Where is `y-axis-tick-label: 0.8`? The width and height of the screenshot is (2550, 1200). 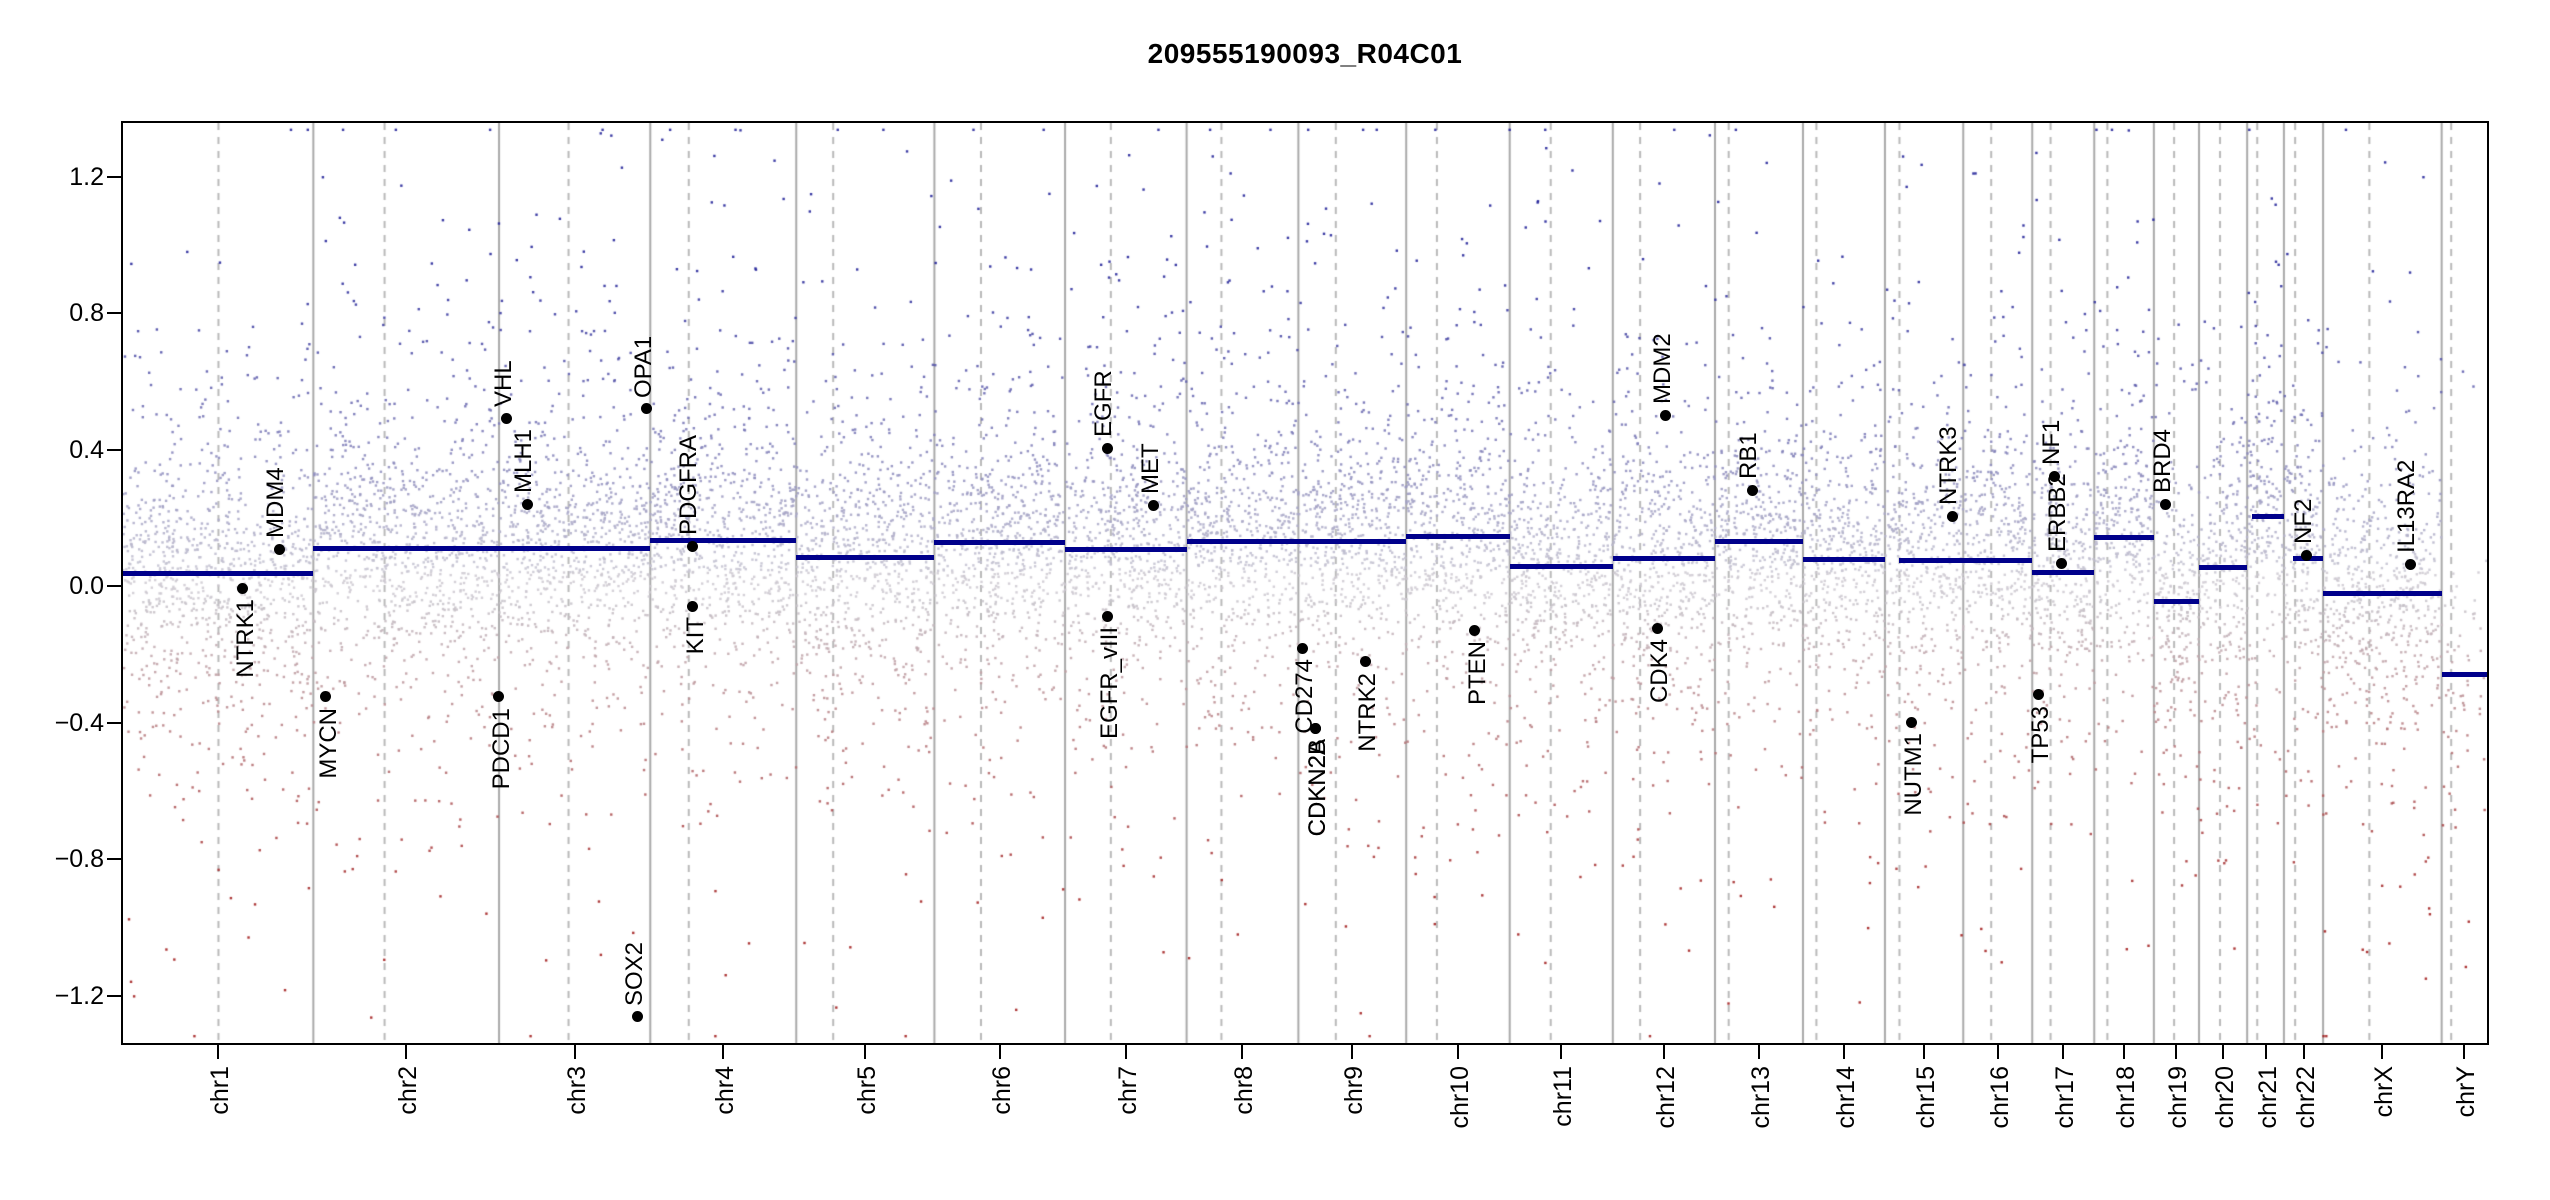 y-axis-tick-label: 0.8 is located at coordinates (86, 313).